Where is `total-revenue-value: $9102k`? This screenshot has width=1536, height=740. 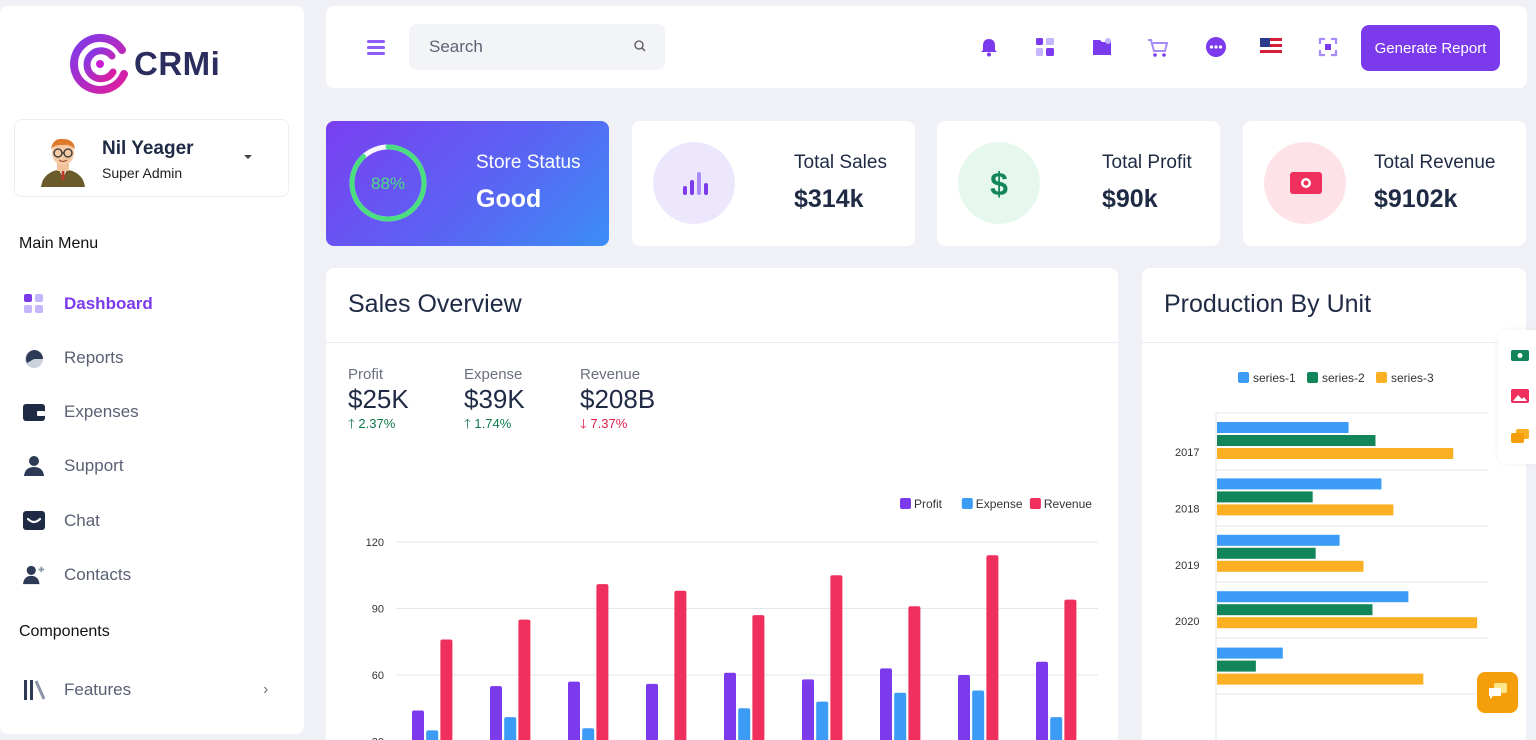
total-revenue-value: $9102k is located at coordinates (1416, 199).